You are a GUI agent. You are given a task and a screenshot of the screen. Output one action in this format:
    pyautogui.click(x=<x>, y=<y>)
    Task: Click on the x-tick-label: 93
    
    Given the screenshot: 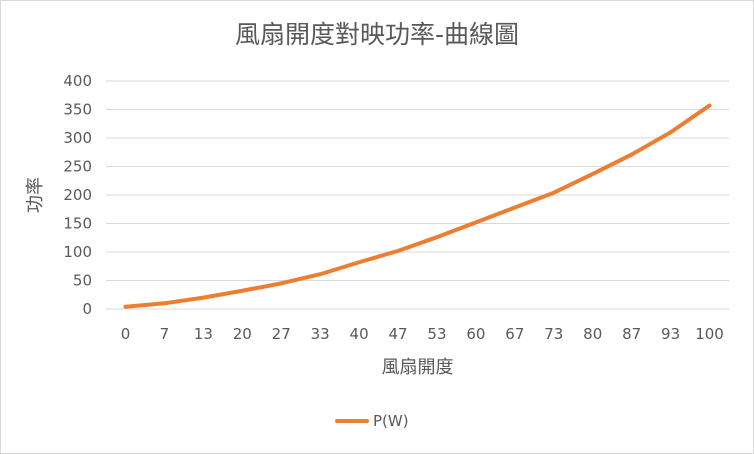 What is the action you would take?
    pyautogui.click(x=670, y=334)
    